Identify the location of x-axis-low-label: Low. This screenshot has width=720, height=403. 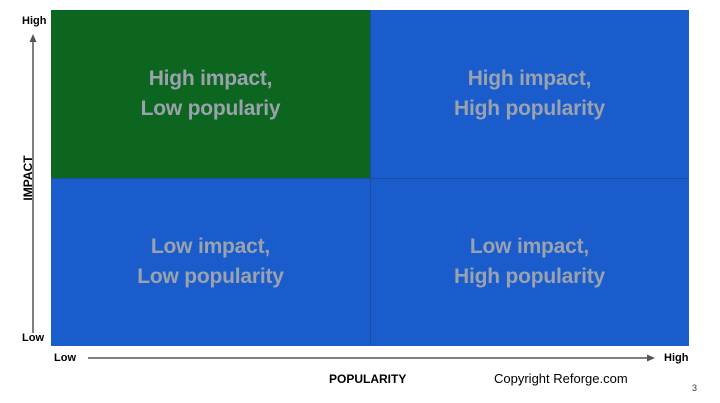
(65, 358).